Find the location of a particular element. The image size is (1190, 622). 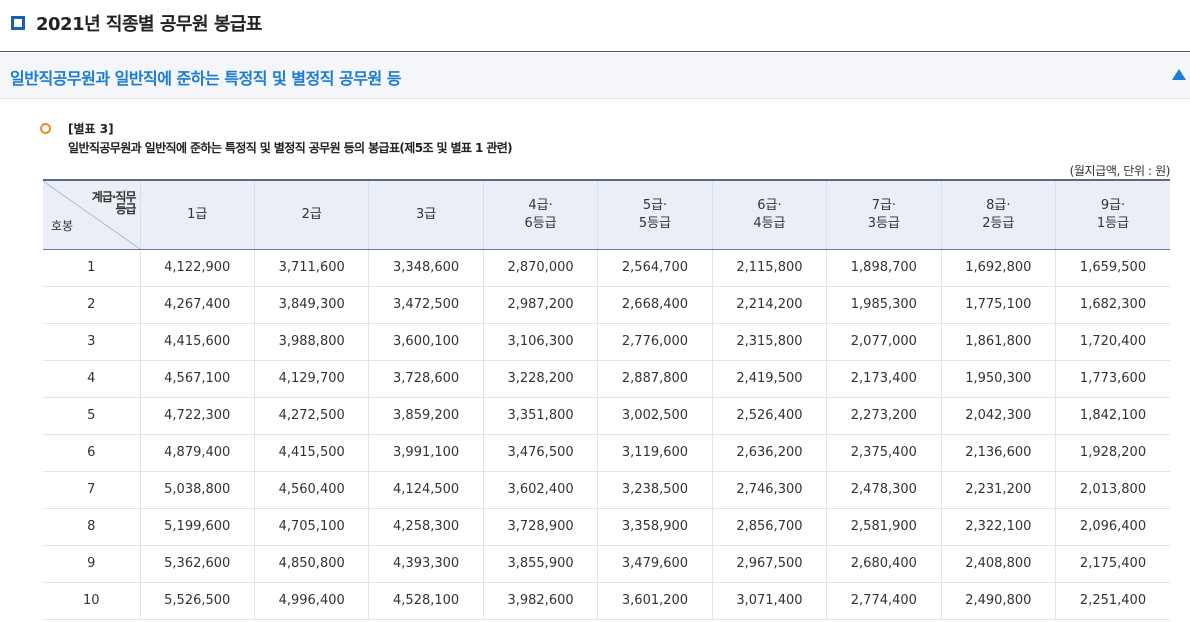

column-header-line: 1급 is located at coordinates (197, 214).